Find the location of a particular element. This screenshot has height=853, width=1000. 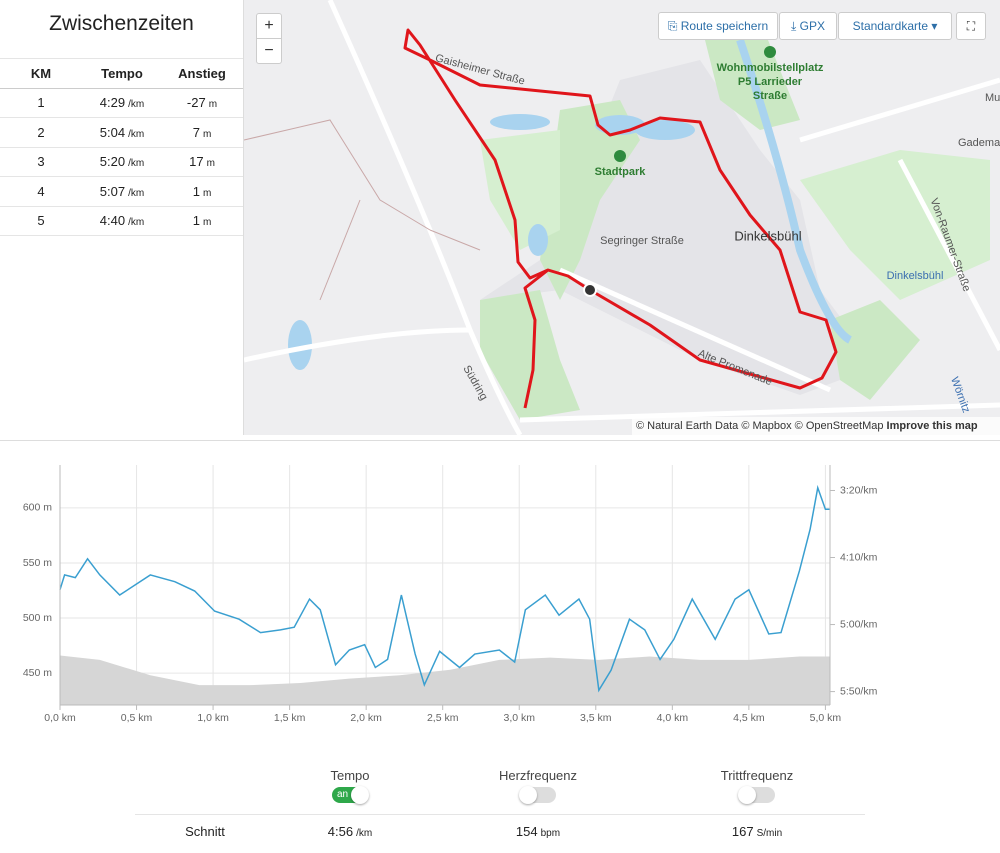

unit: S/min is located at coordinates (769, 833).